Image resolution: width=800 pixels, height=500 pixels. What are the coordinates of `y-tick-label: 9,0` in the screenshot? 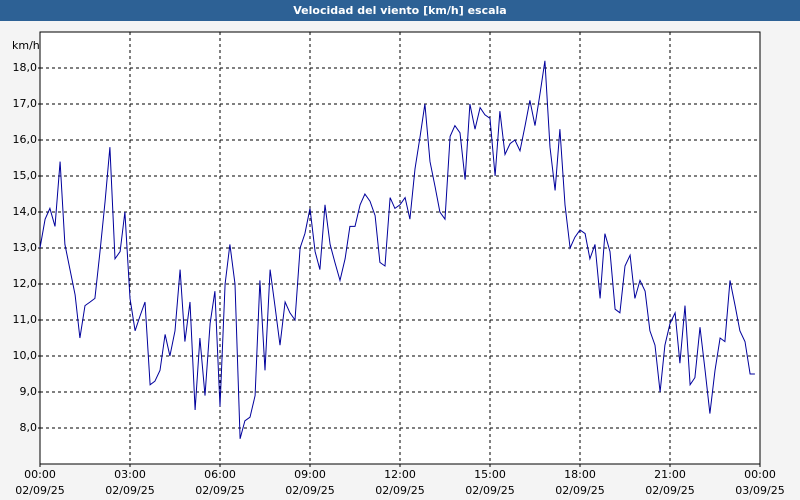 It's located at (29, 391).